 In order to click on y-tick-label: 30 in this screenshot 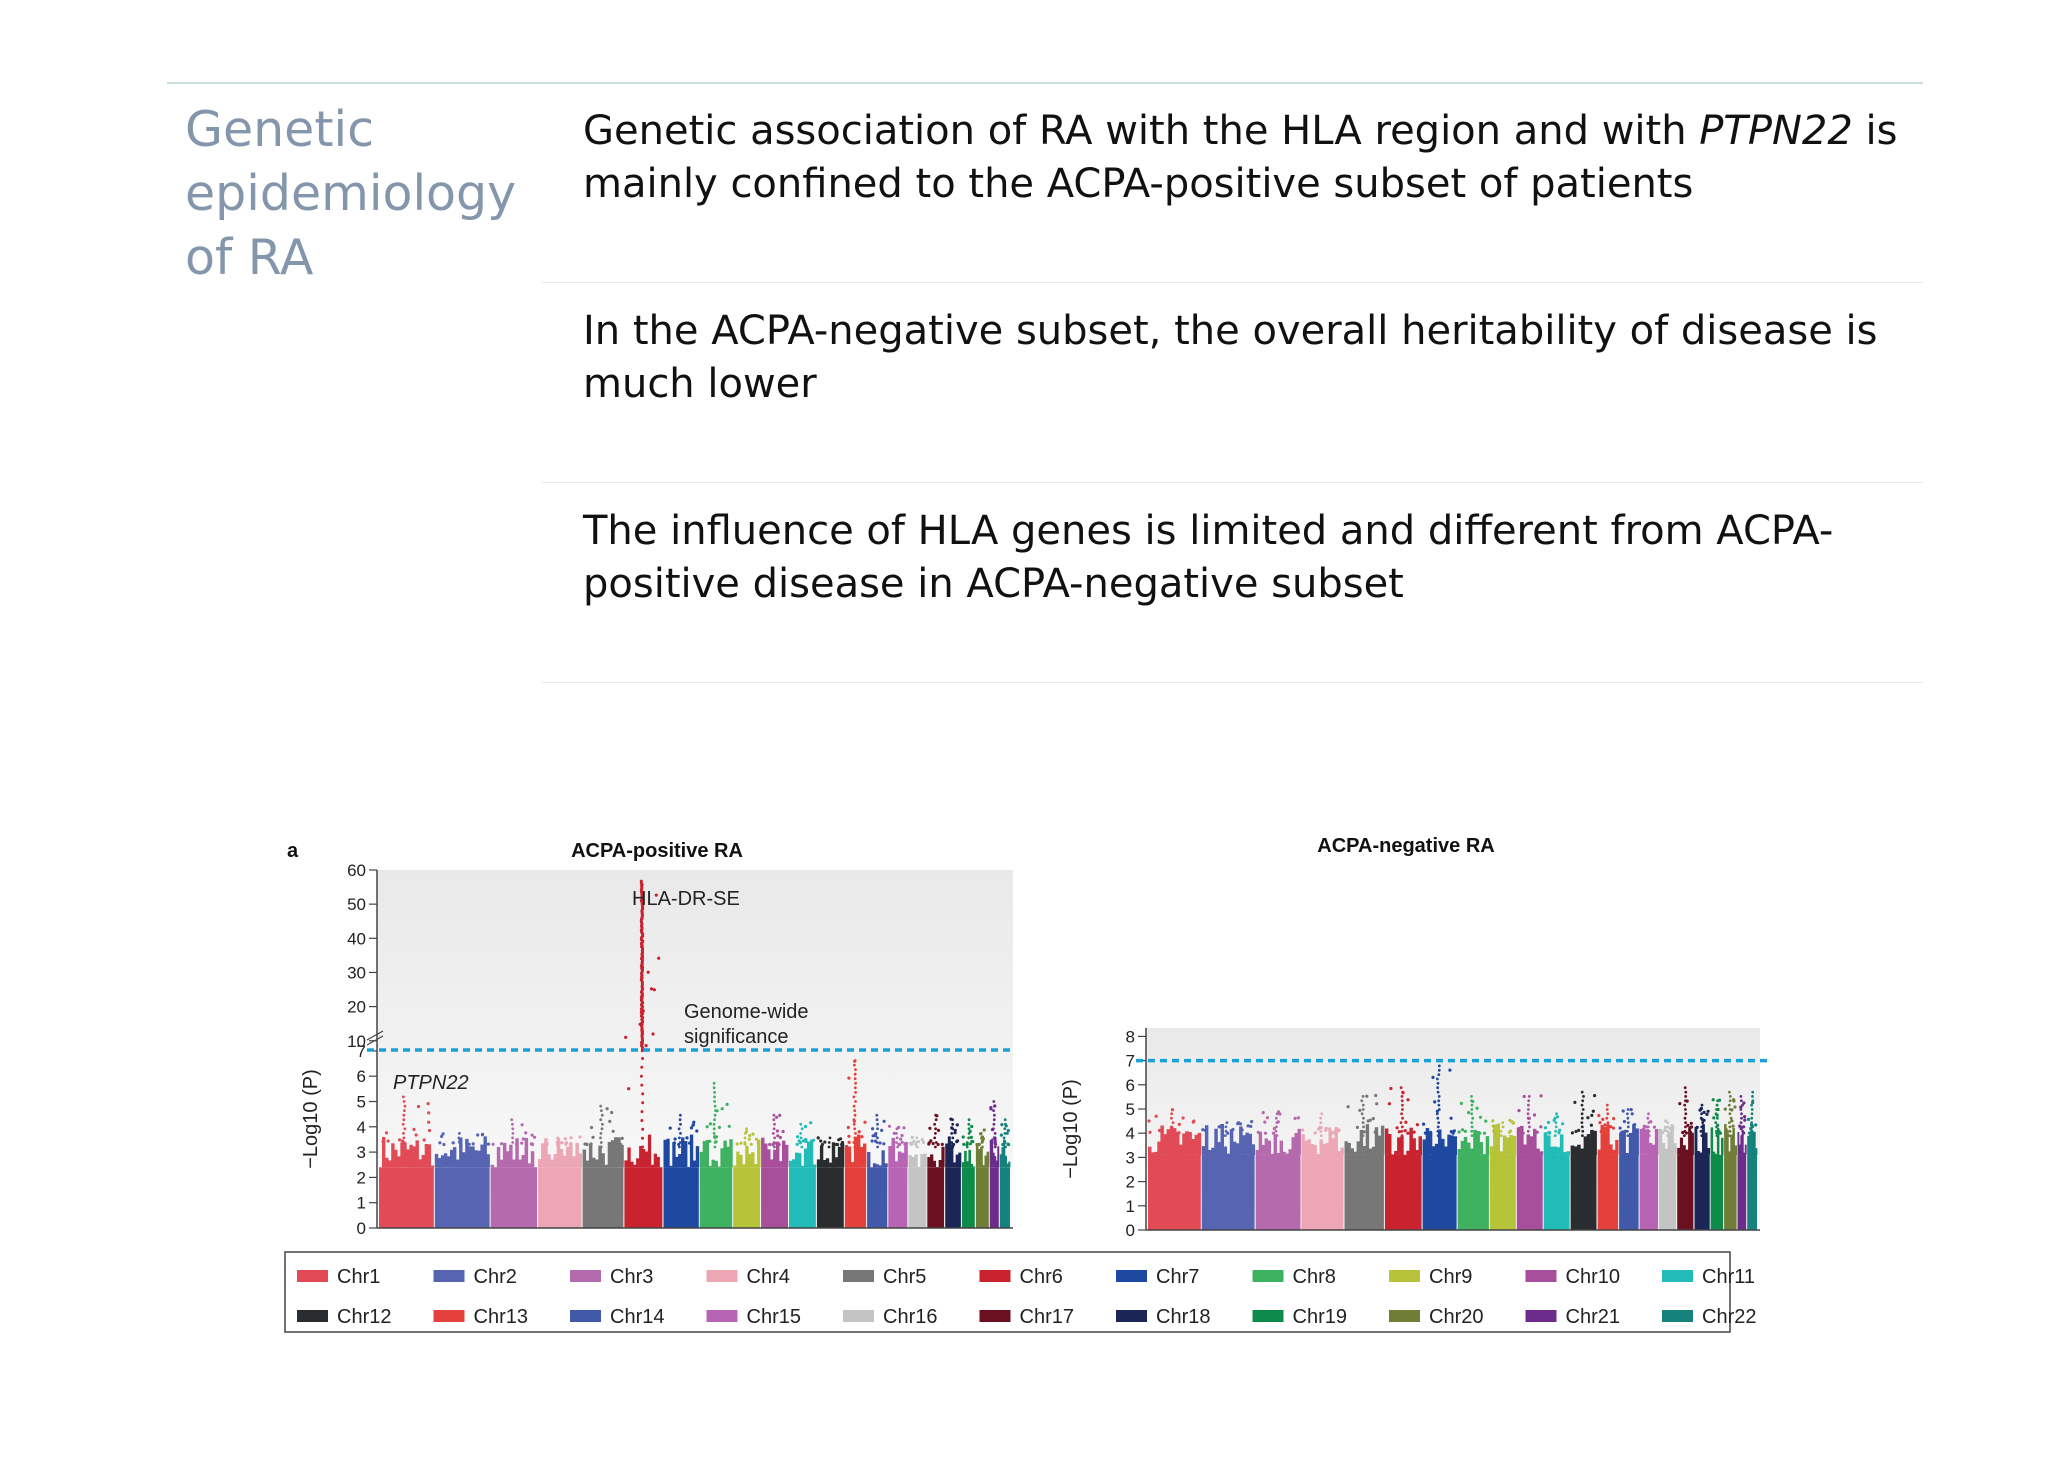, I will do `click(356, 972)`.